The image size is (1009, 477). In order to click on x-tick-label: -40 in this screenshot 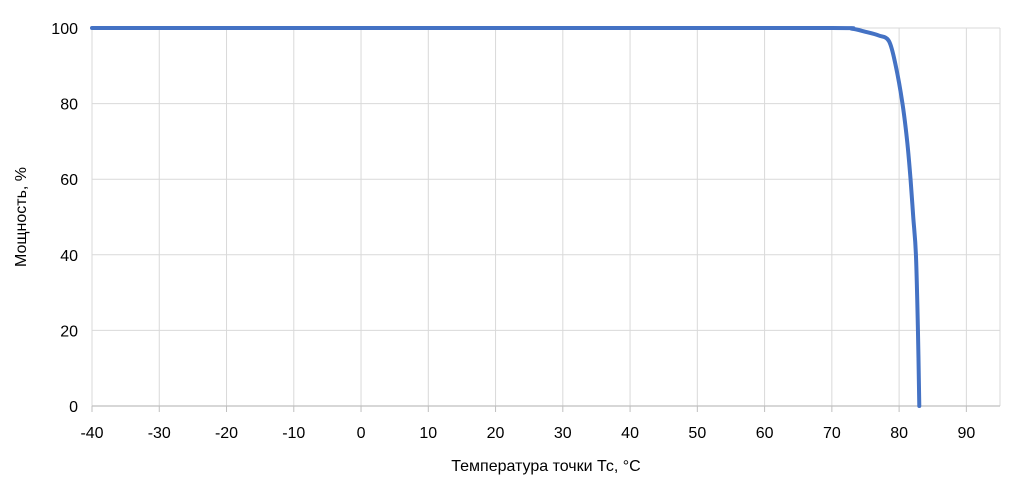, I will do `click(91, 433)`.